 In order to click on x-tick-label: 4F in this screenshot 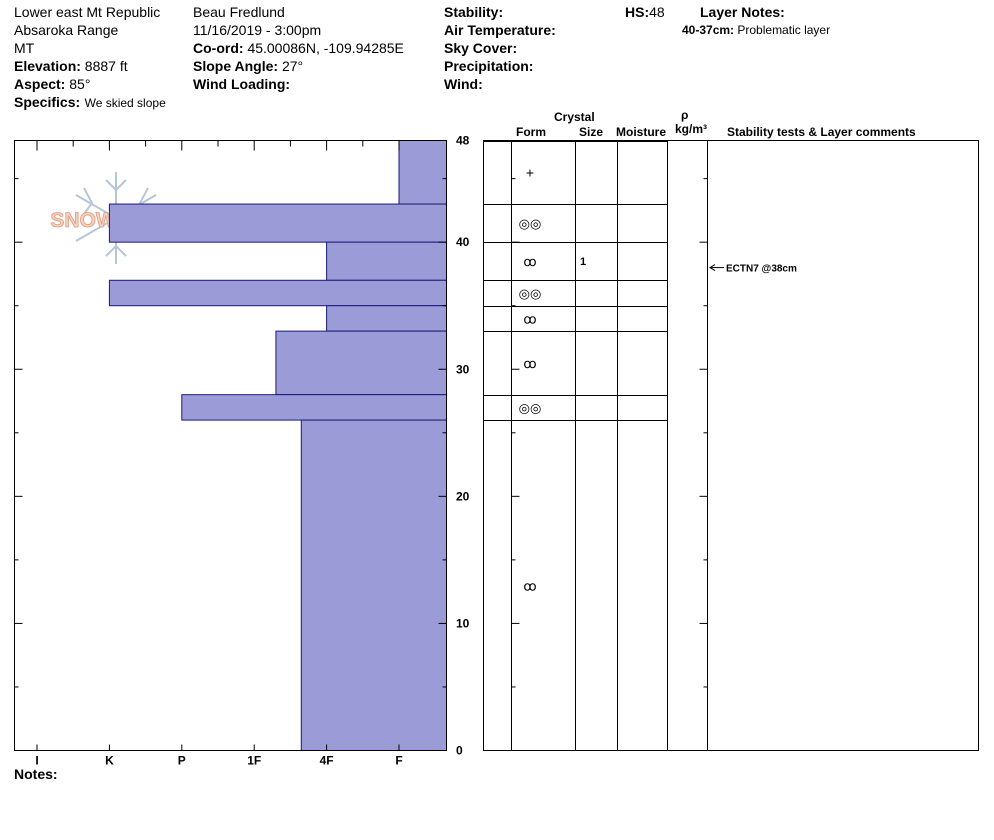, I will do `click(327, 761)`.